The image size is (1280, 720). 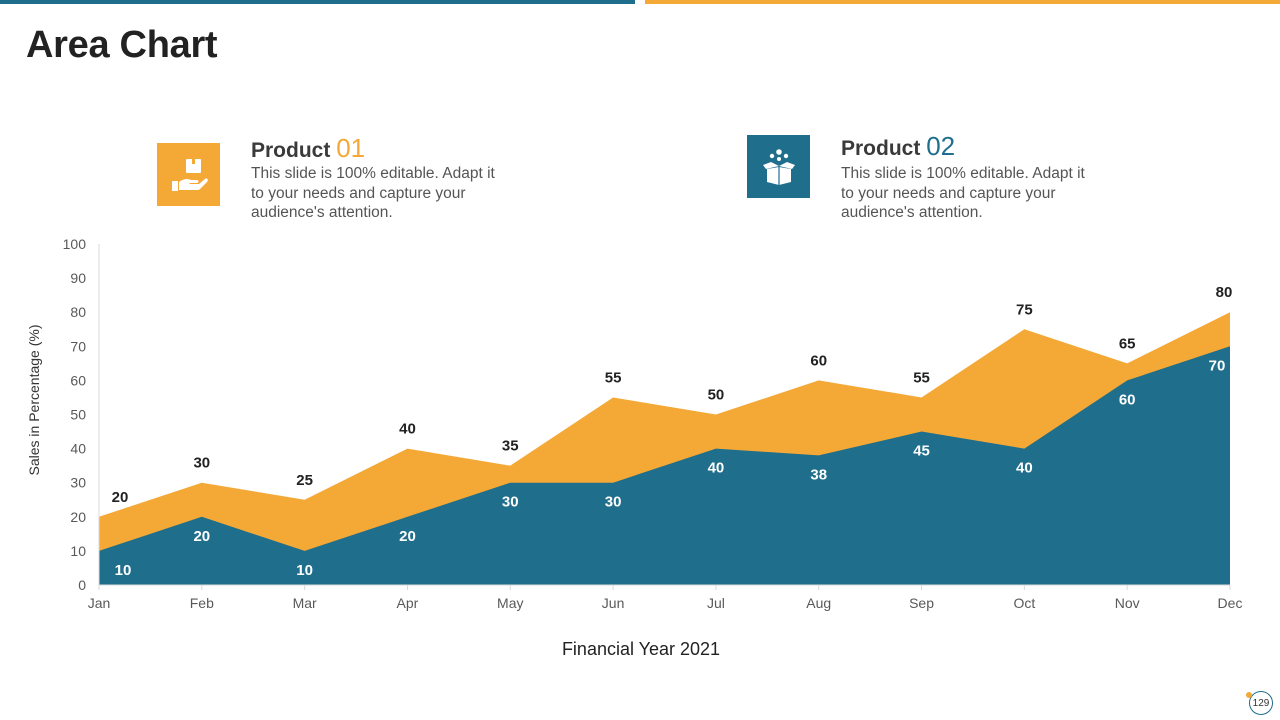 I want to click on y-tick-label: 70, so click(x=78, y=346).